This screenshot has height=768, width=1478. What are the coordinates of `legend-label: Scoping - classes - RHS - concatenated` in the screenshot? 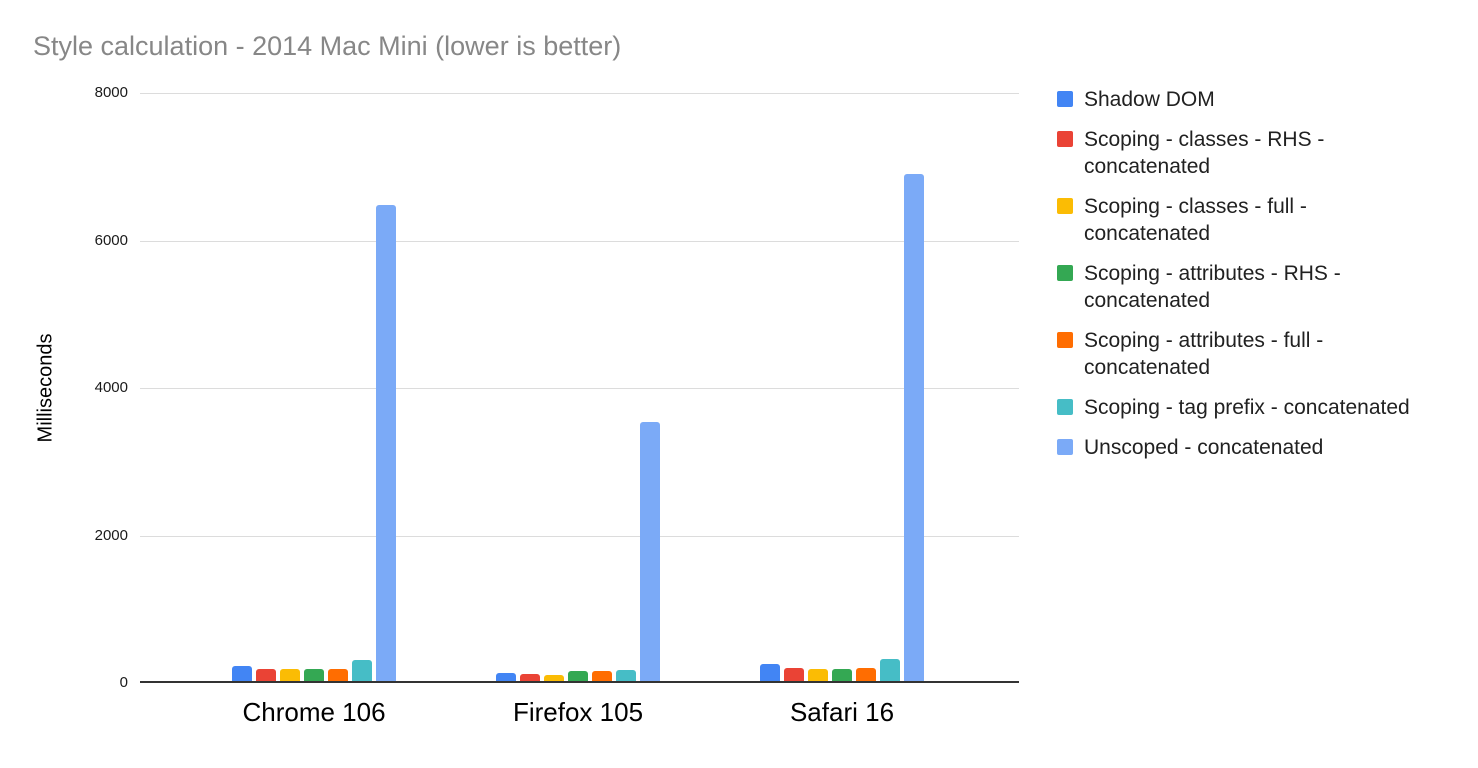 It's located at (1204, 153).